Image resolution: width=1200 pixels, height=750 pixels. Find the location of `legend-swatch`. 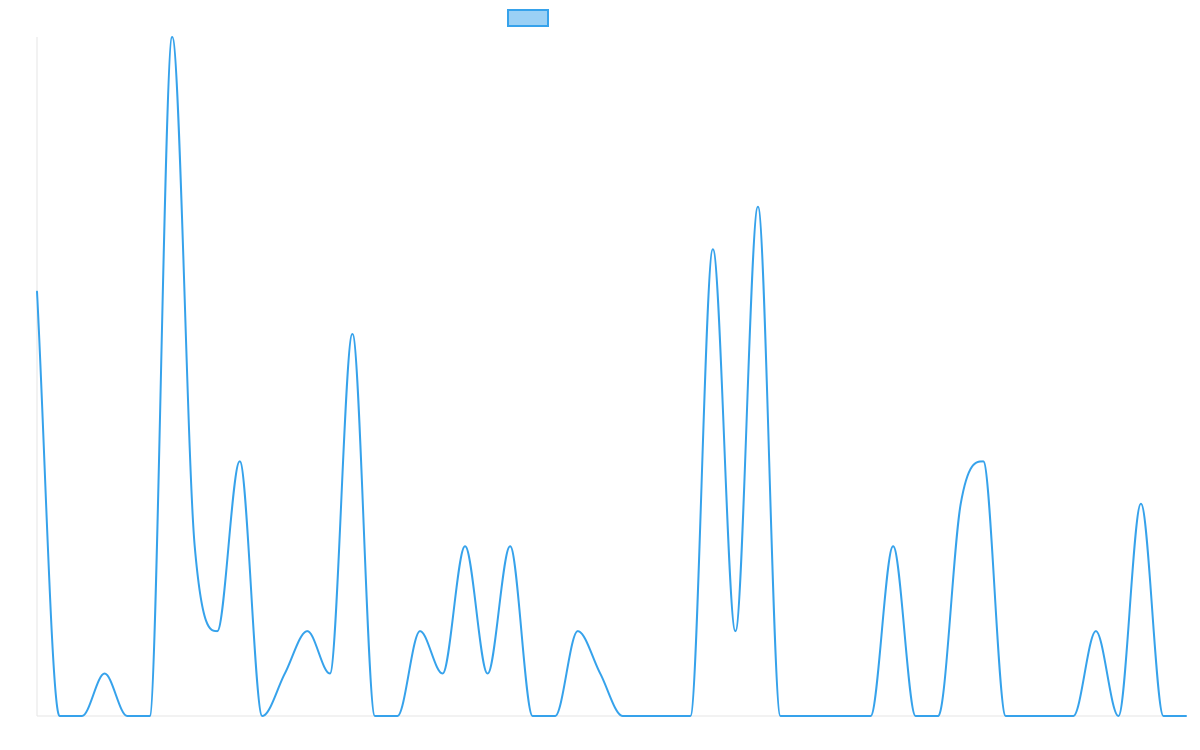

legend-swatch is located at coordinates (528, 18).